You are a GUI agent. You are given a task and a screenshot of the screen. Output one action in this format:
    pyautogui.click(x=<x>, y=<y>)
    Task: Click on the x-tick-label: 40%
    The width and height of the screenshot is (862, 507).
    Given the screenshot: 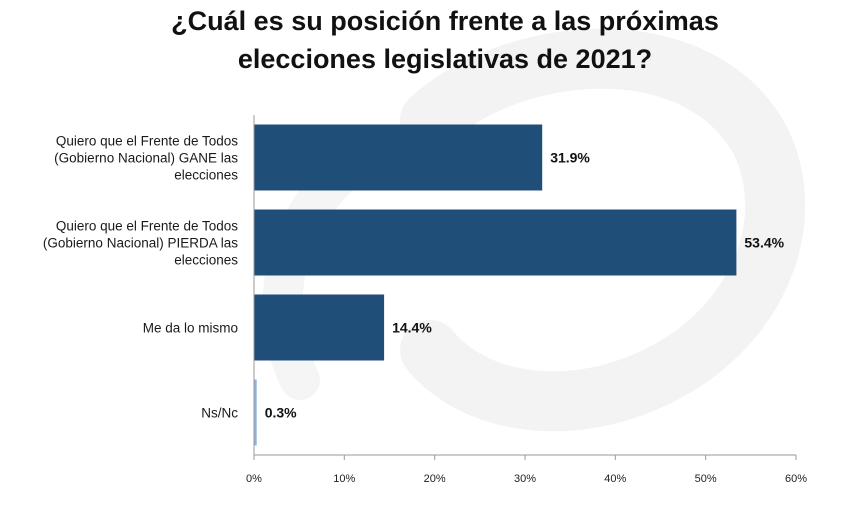 What is the action you would take?
    pyautogui.click(x=615, y=479)
    